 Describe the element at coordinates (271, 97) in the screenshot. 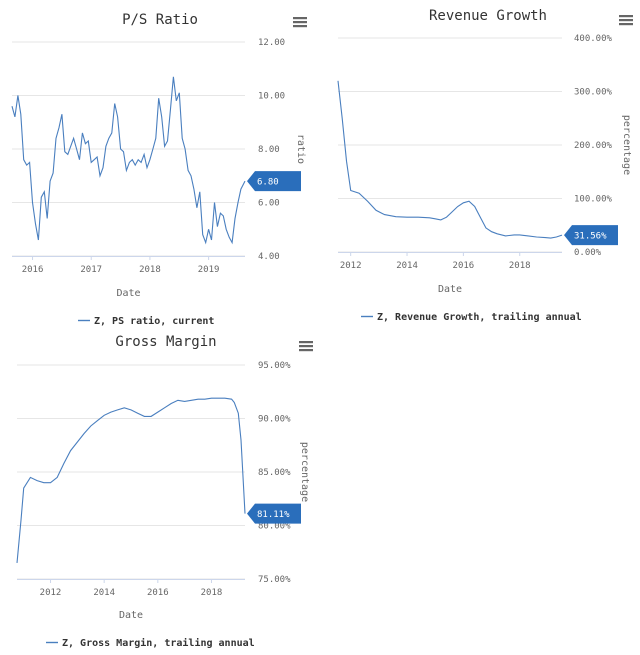

I see `y-tick-label: 10.00` at that location.